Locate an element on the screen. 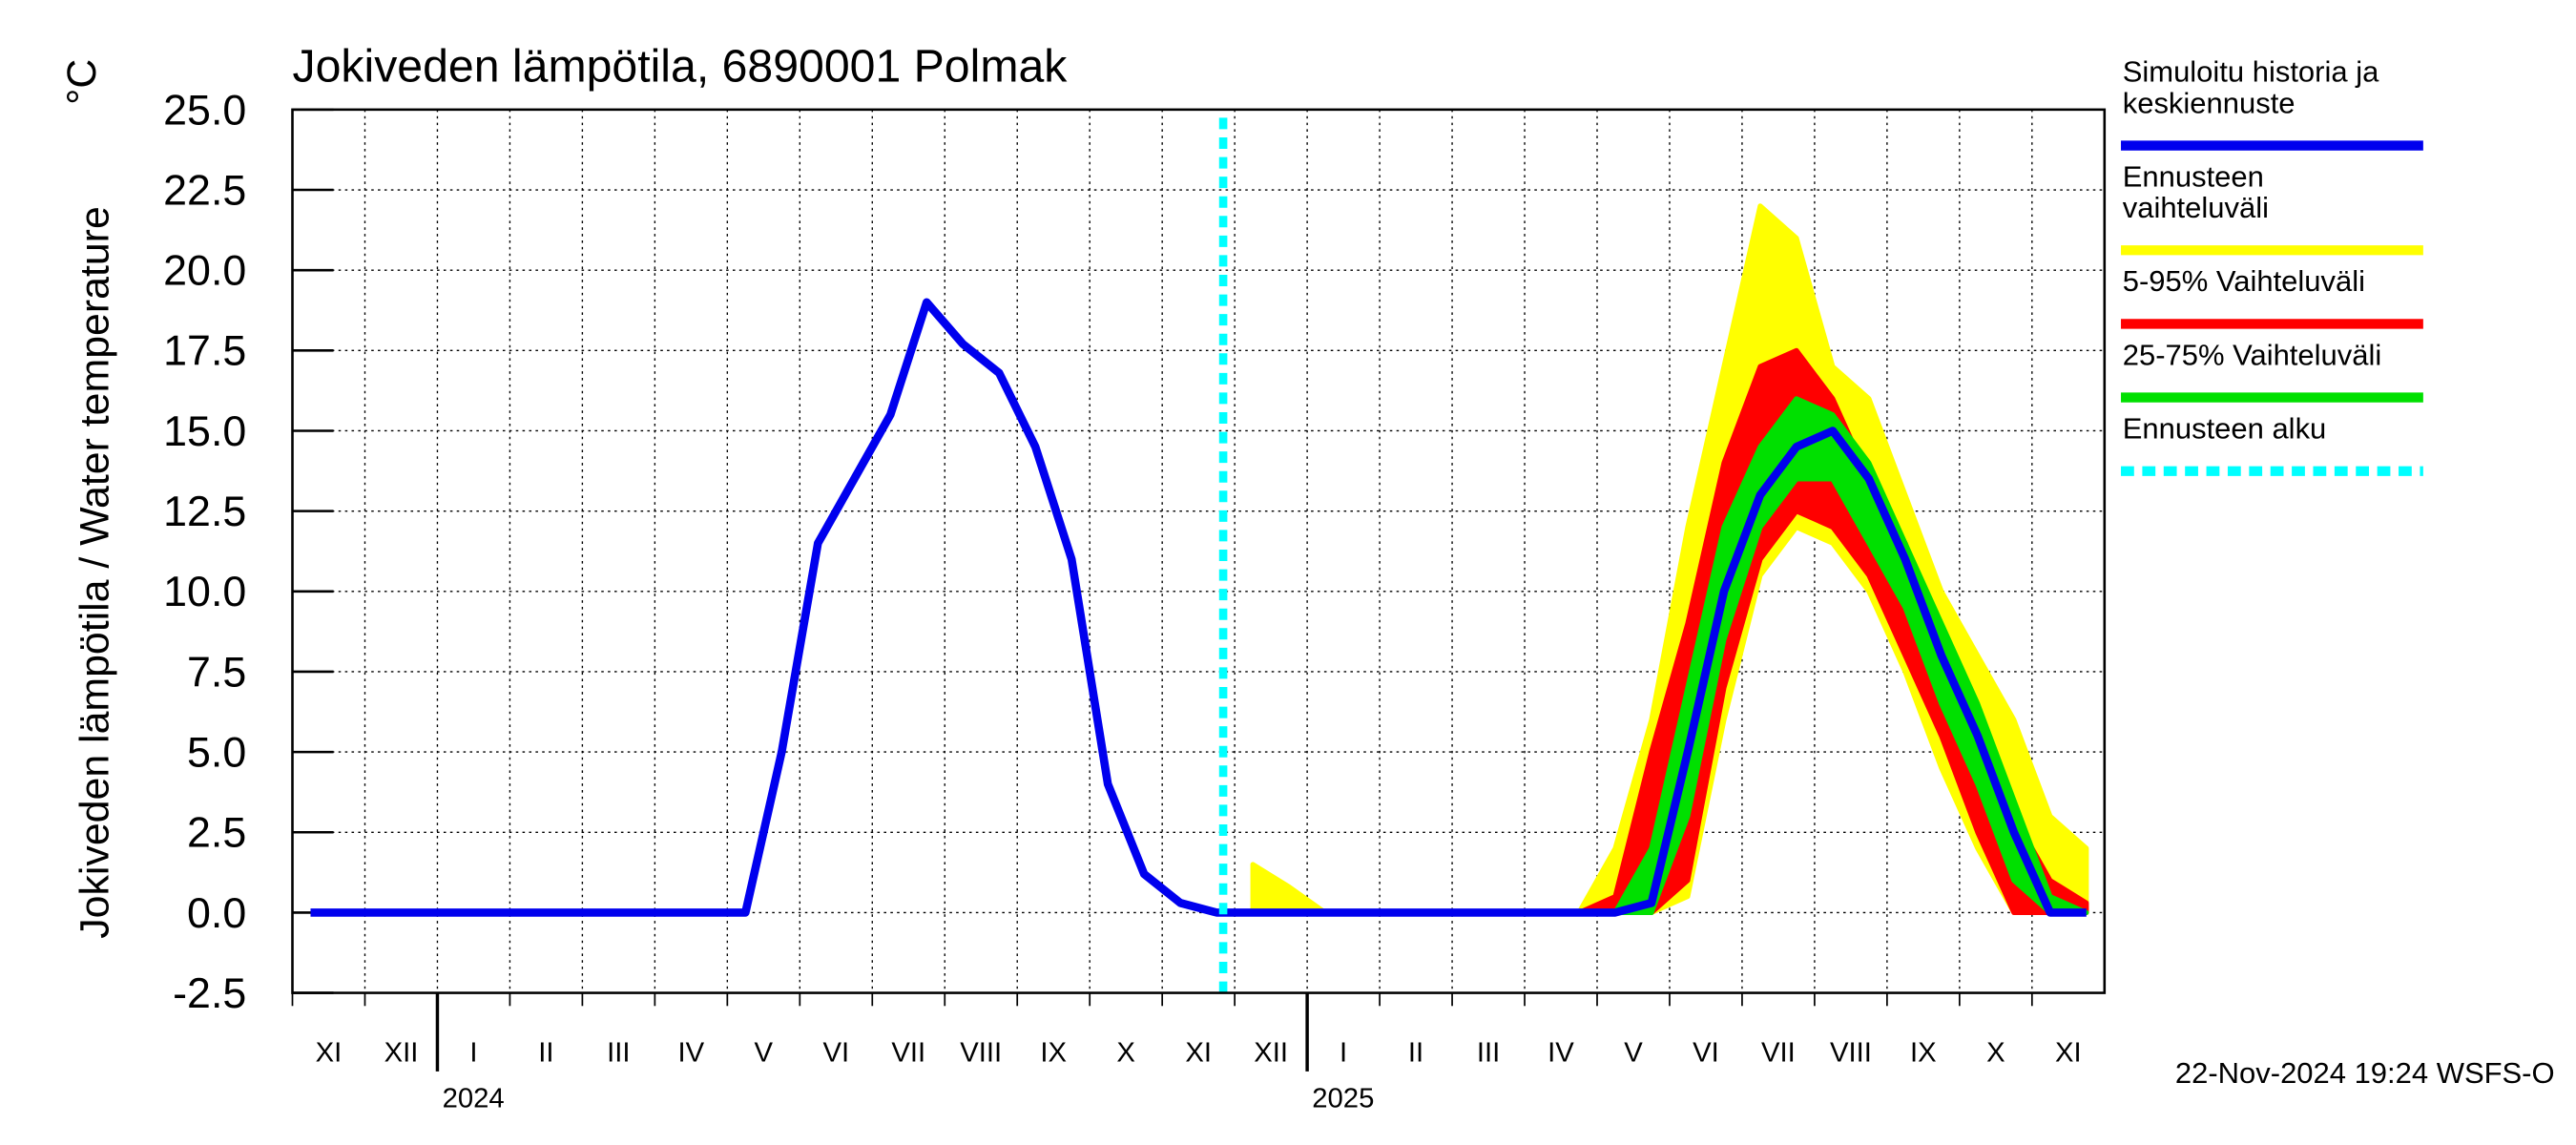 This screenshot has width=2576, height=1145. legend-label: Ennusteen vaihteluväli is located at coordinates (2196, 191).